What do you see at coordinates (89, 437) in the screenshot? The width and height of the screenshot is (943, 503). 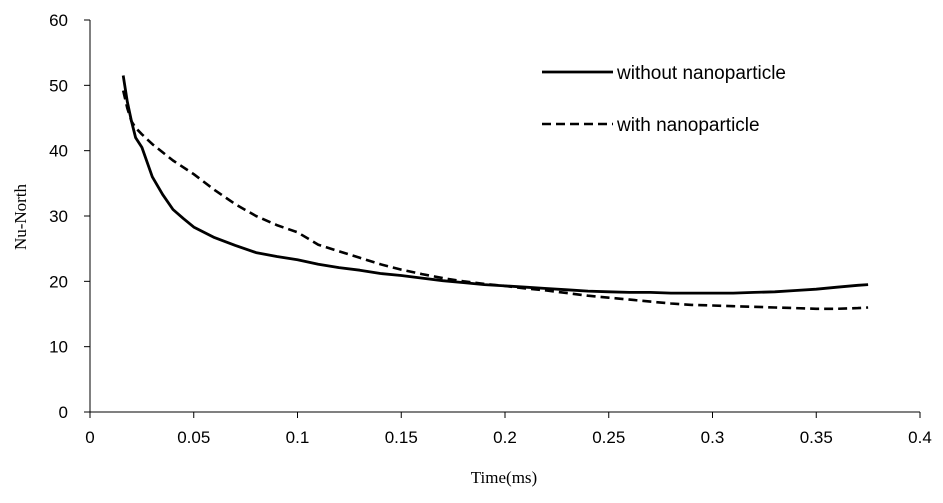 I see `x-tick-label: 0` at bounding box center [89, 437].